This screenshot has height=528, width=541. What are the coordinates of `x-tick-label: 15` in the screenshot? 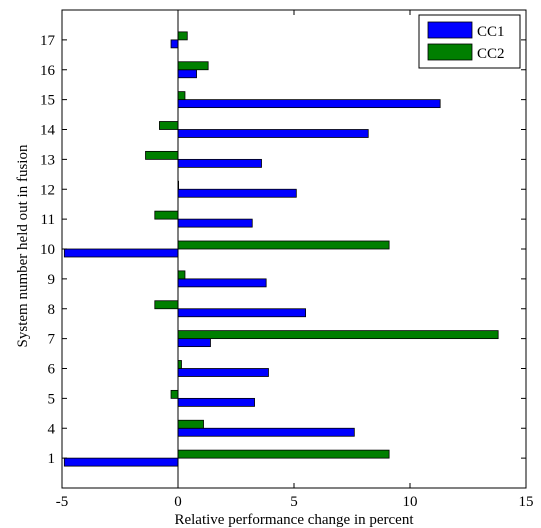 It's located at (526, 502).